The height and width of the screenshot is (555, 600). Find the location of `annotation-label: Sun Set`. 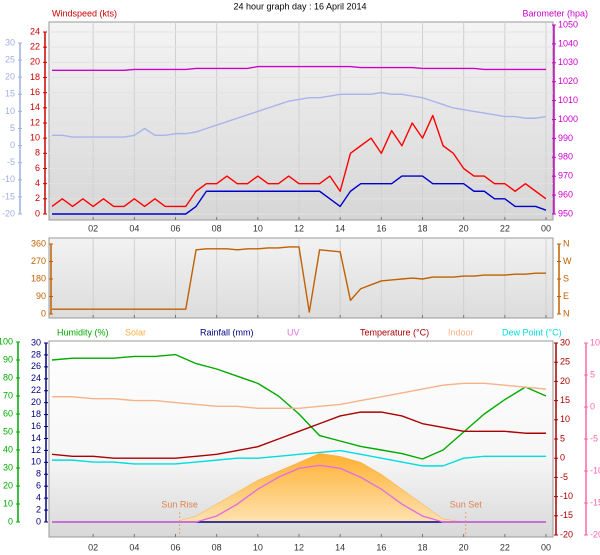

annotation-label: Sun Set is located at coordinates (466, 504).